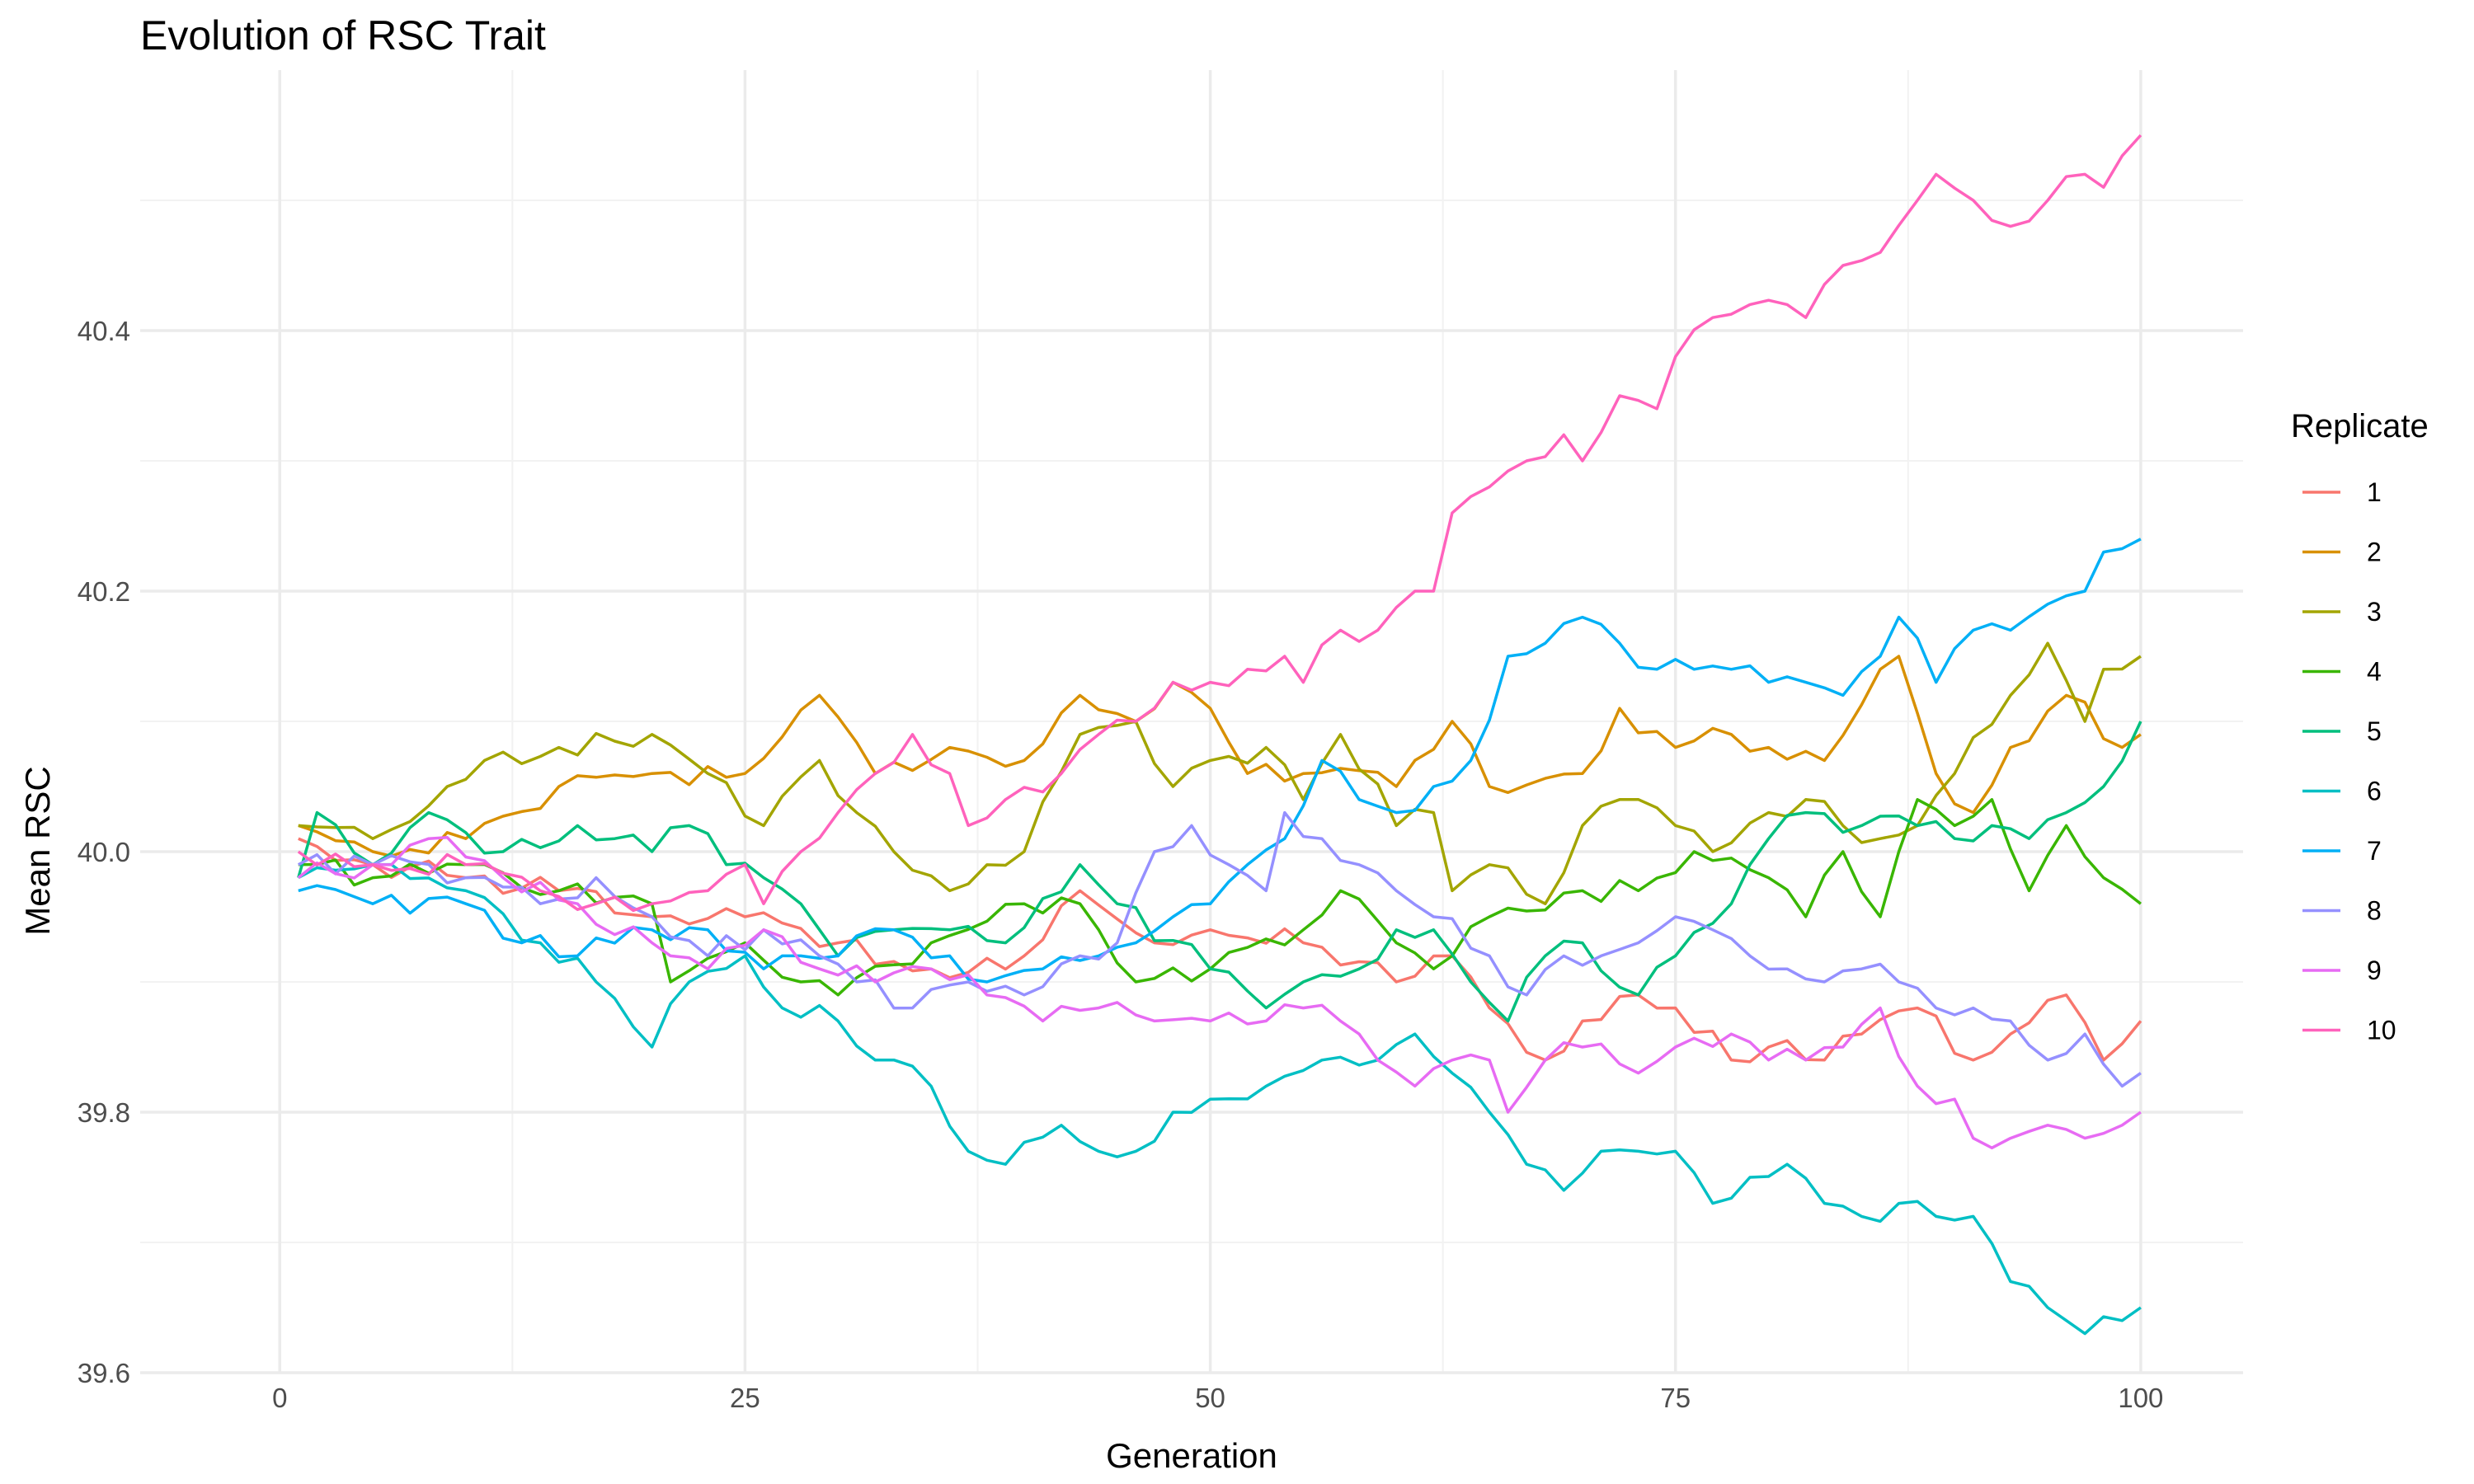 Image resolution: width=2474 pixels, height=1484 pixels. What do you see at coordinates (2374, 851) in the screenshot?
I see `legend-label-7: 7` at bounding box center [2374, 851].